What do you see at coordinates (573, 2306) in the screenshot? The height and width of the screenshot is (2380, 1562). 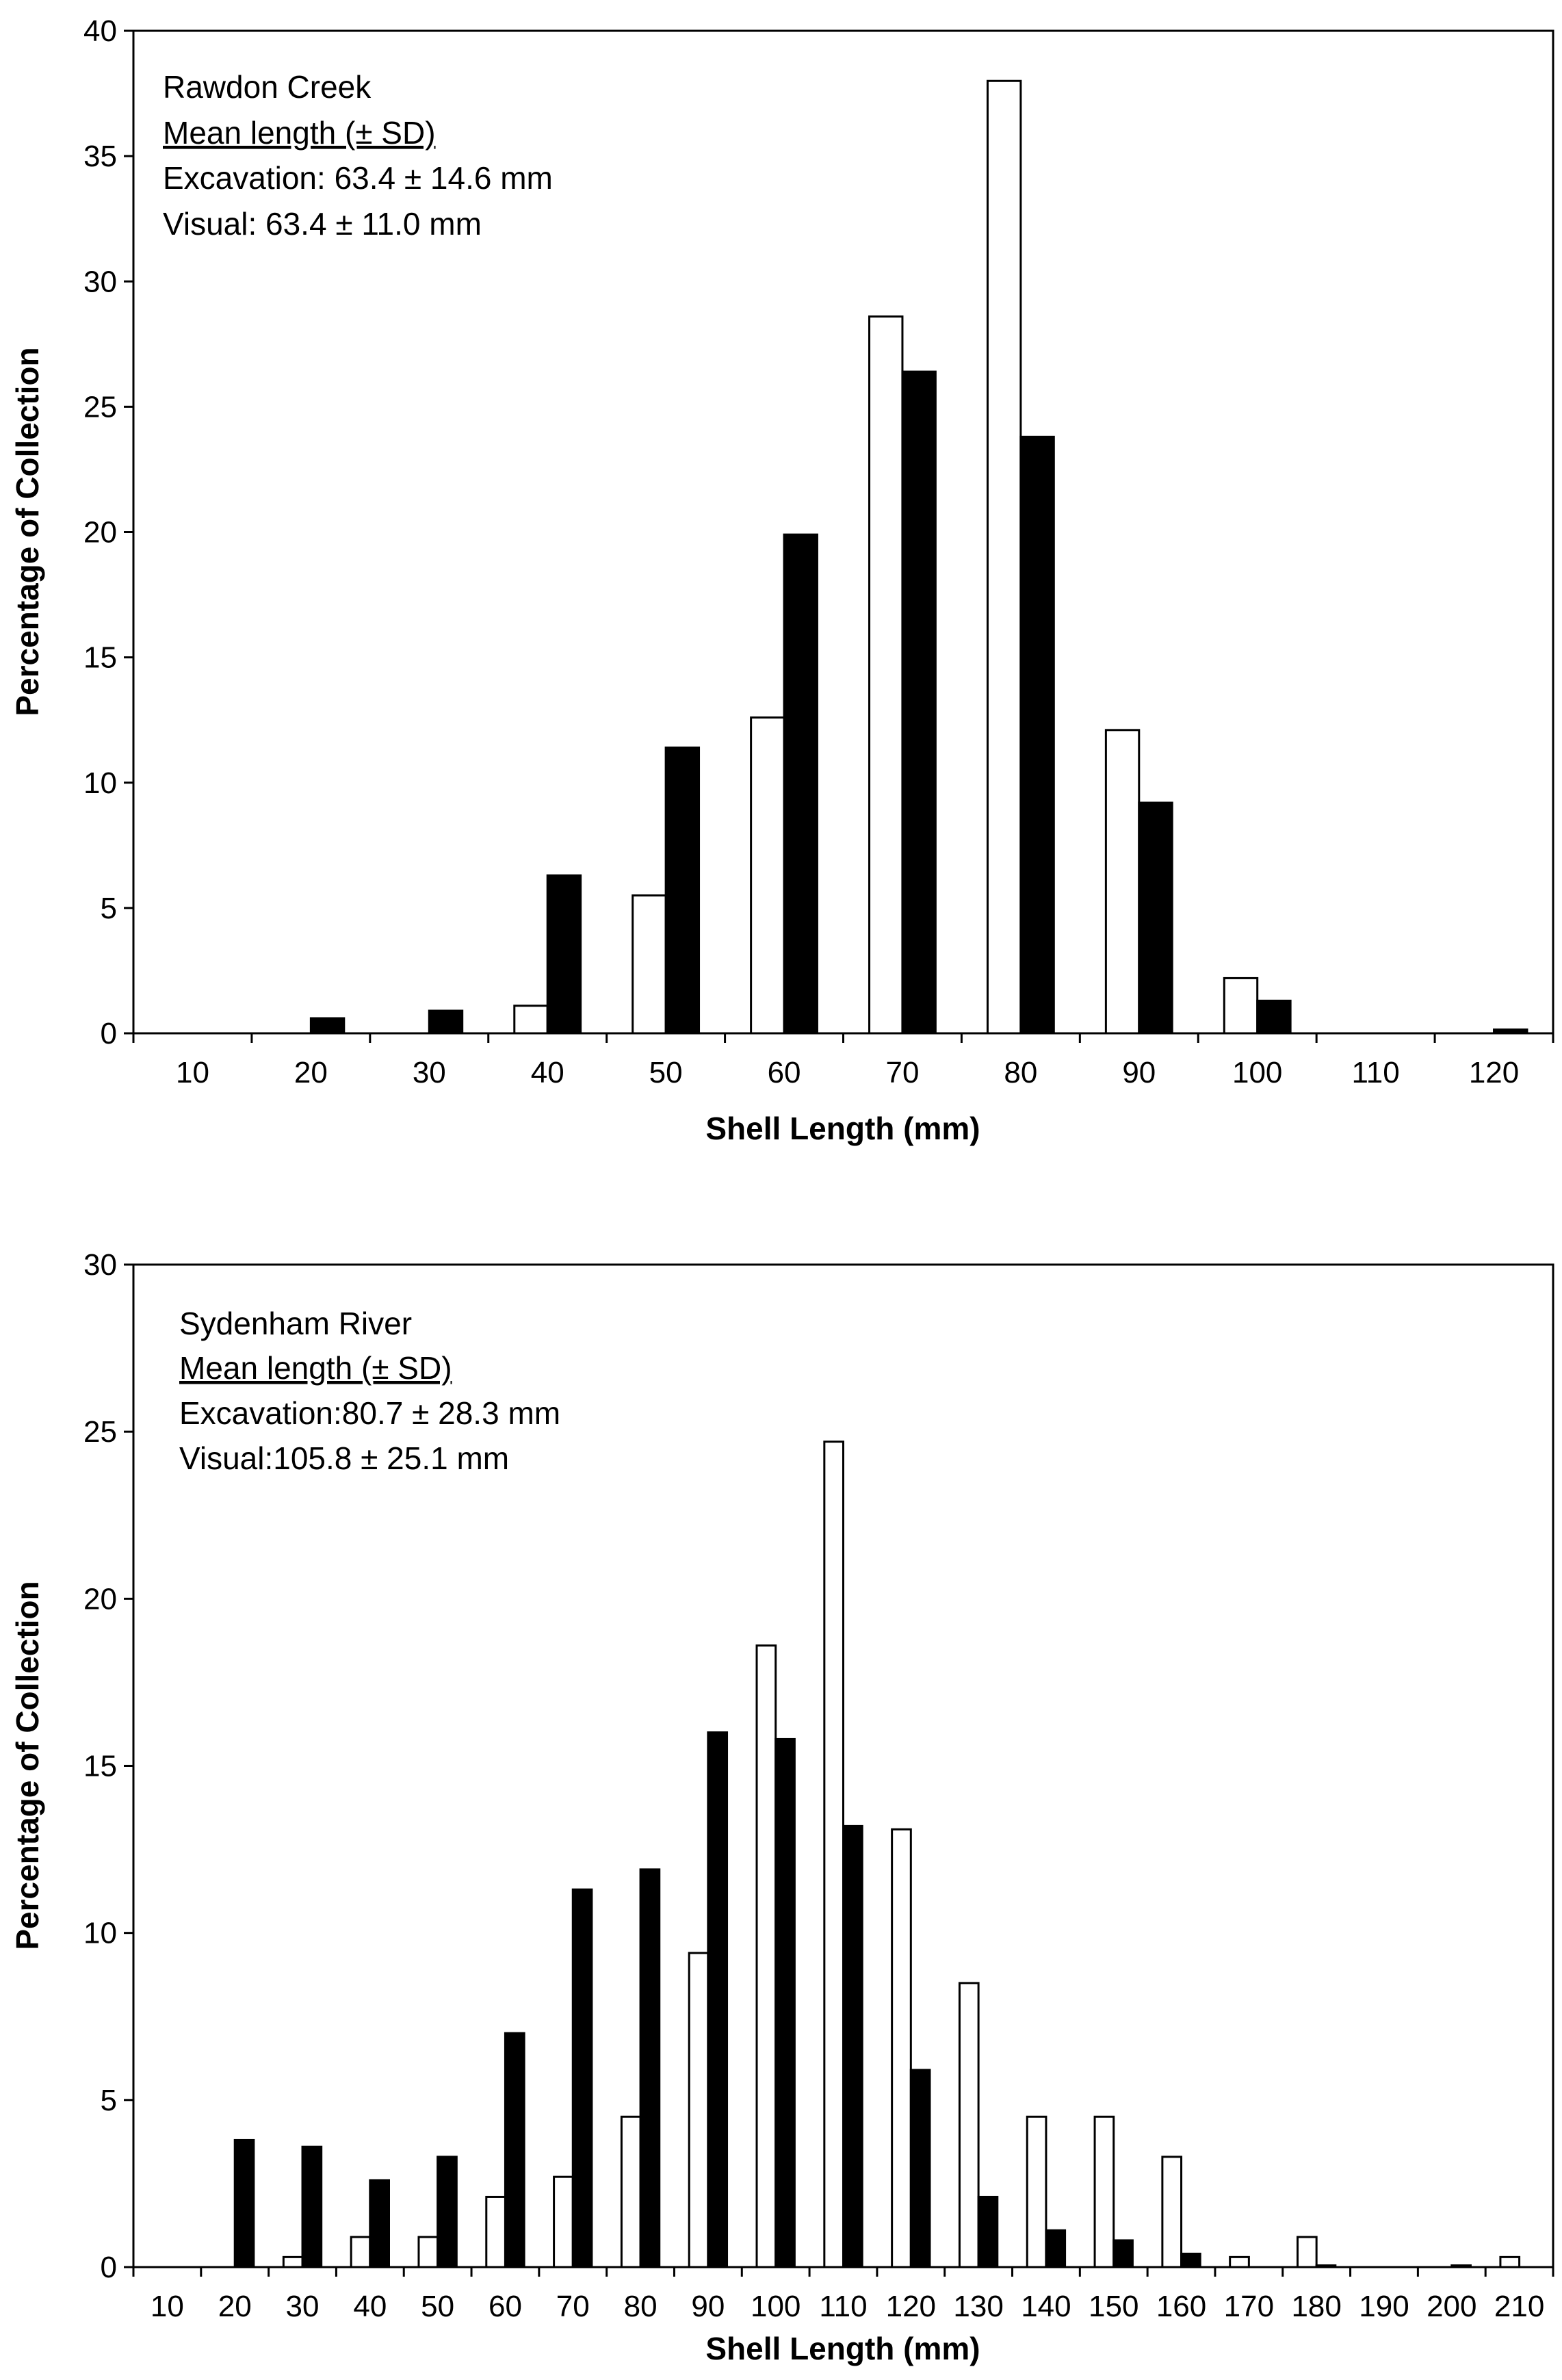 I see `x-tick-label: 70` at bounding box center [573, 2306].